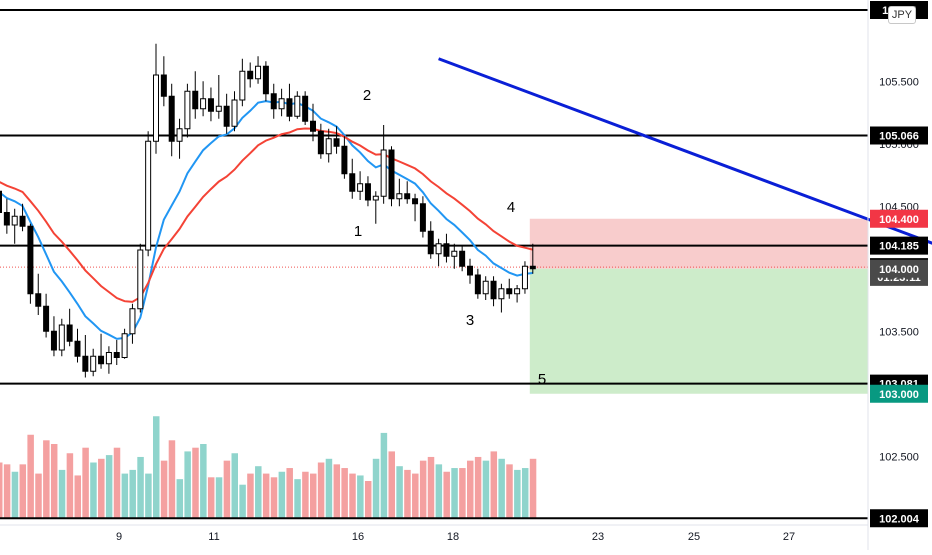 This screenshot has height=555, width=932. I want to click on currency-button: JPY, so click(902, 15).